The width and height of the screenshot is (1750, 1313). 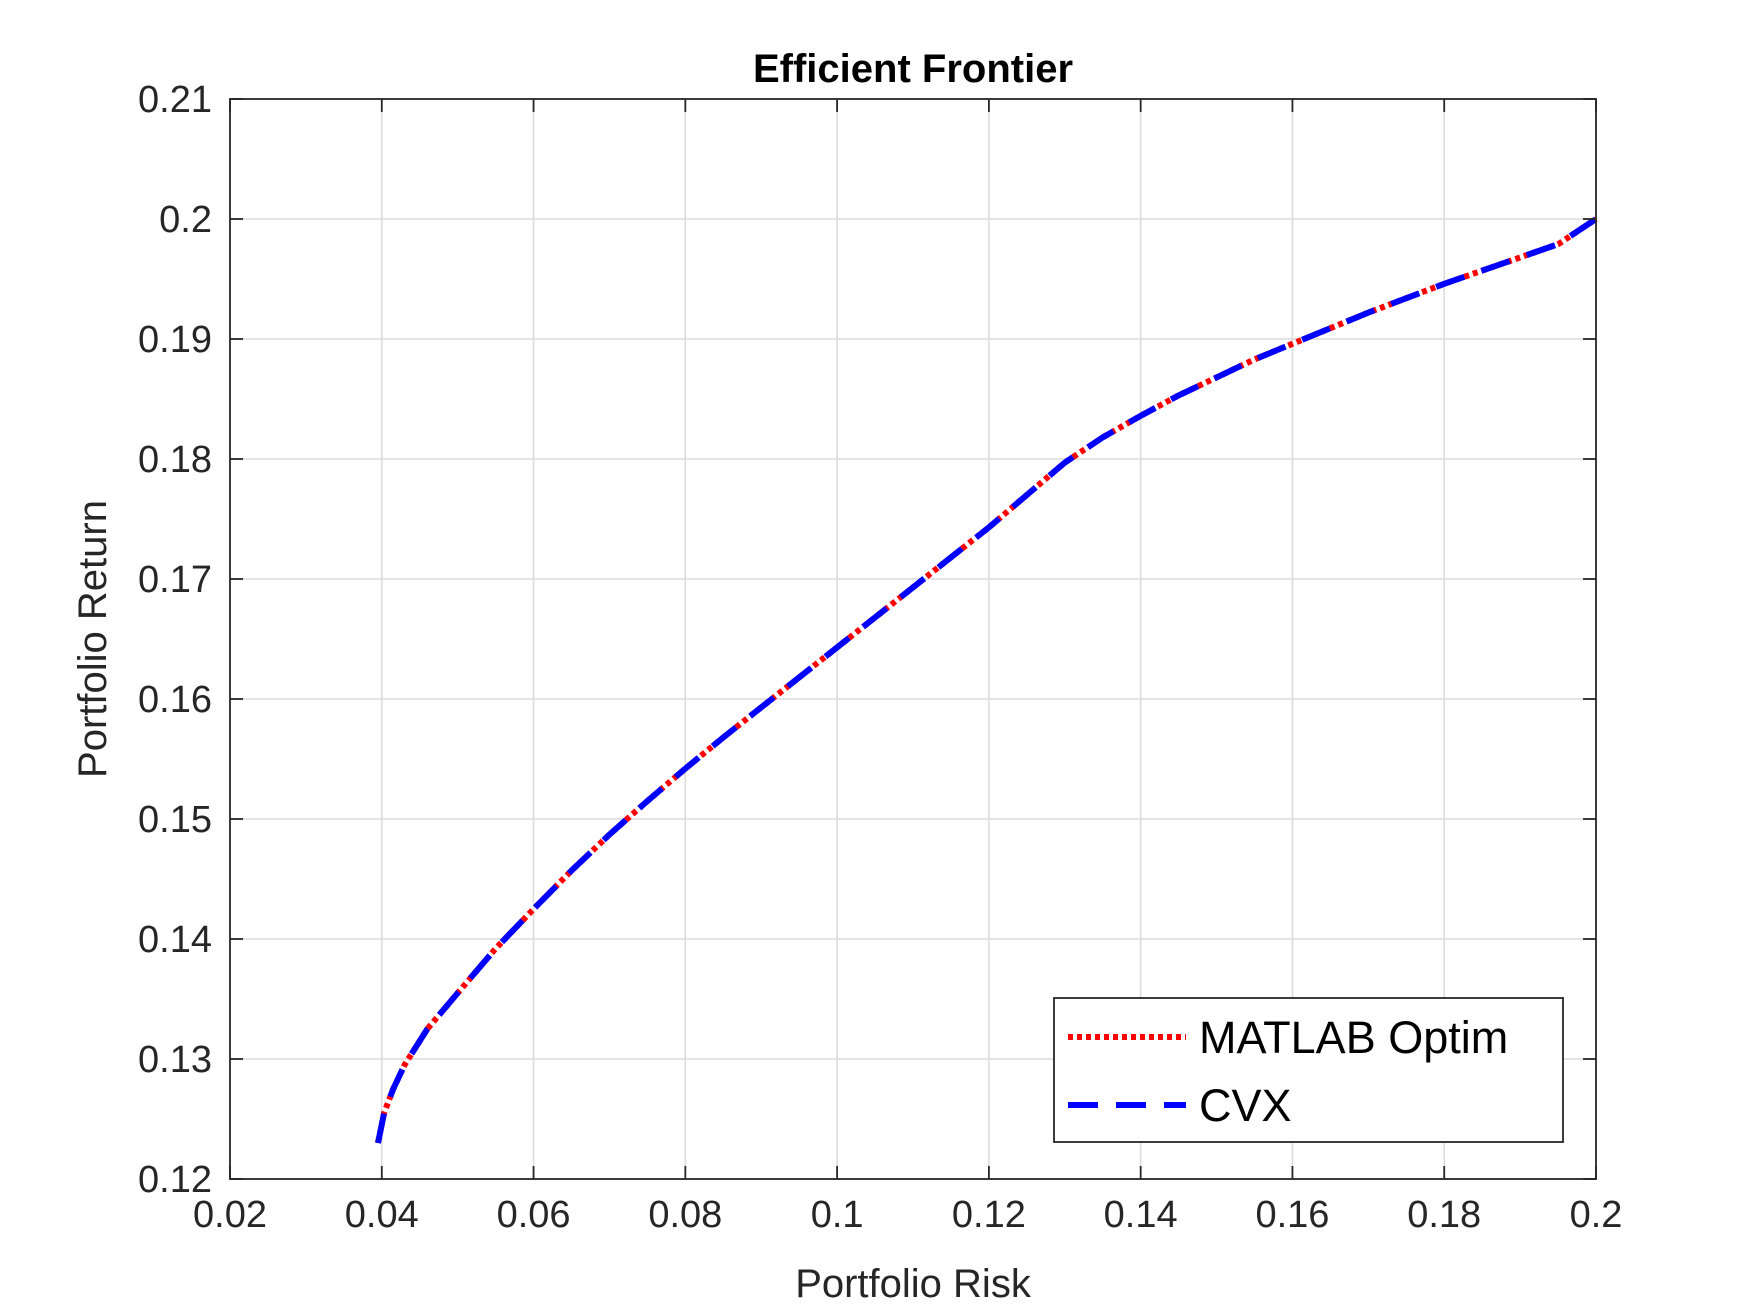 What do you see at coordinates (1292, 1215) in the screenshot?
I see `x-tick-label: 0.16` at bounding box center [1292, 1215].